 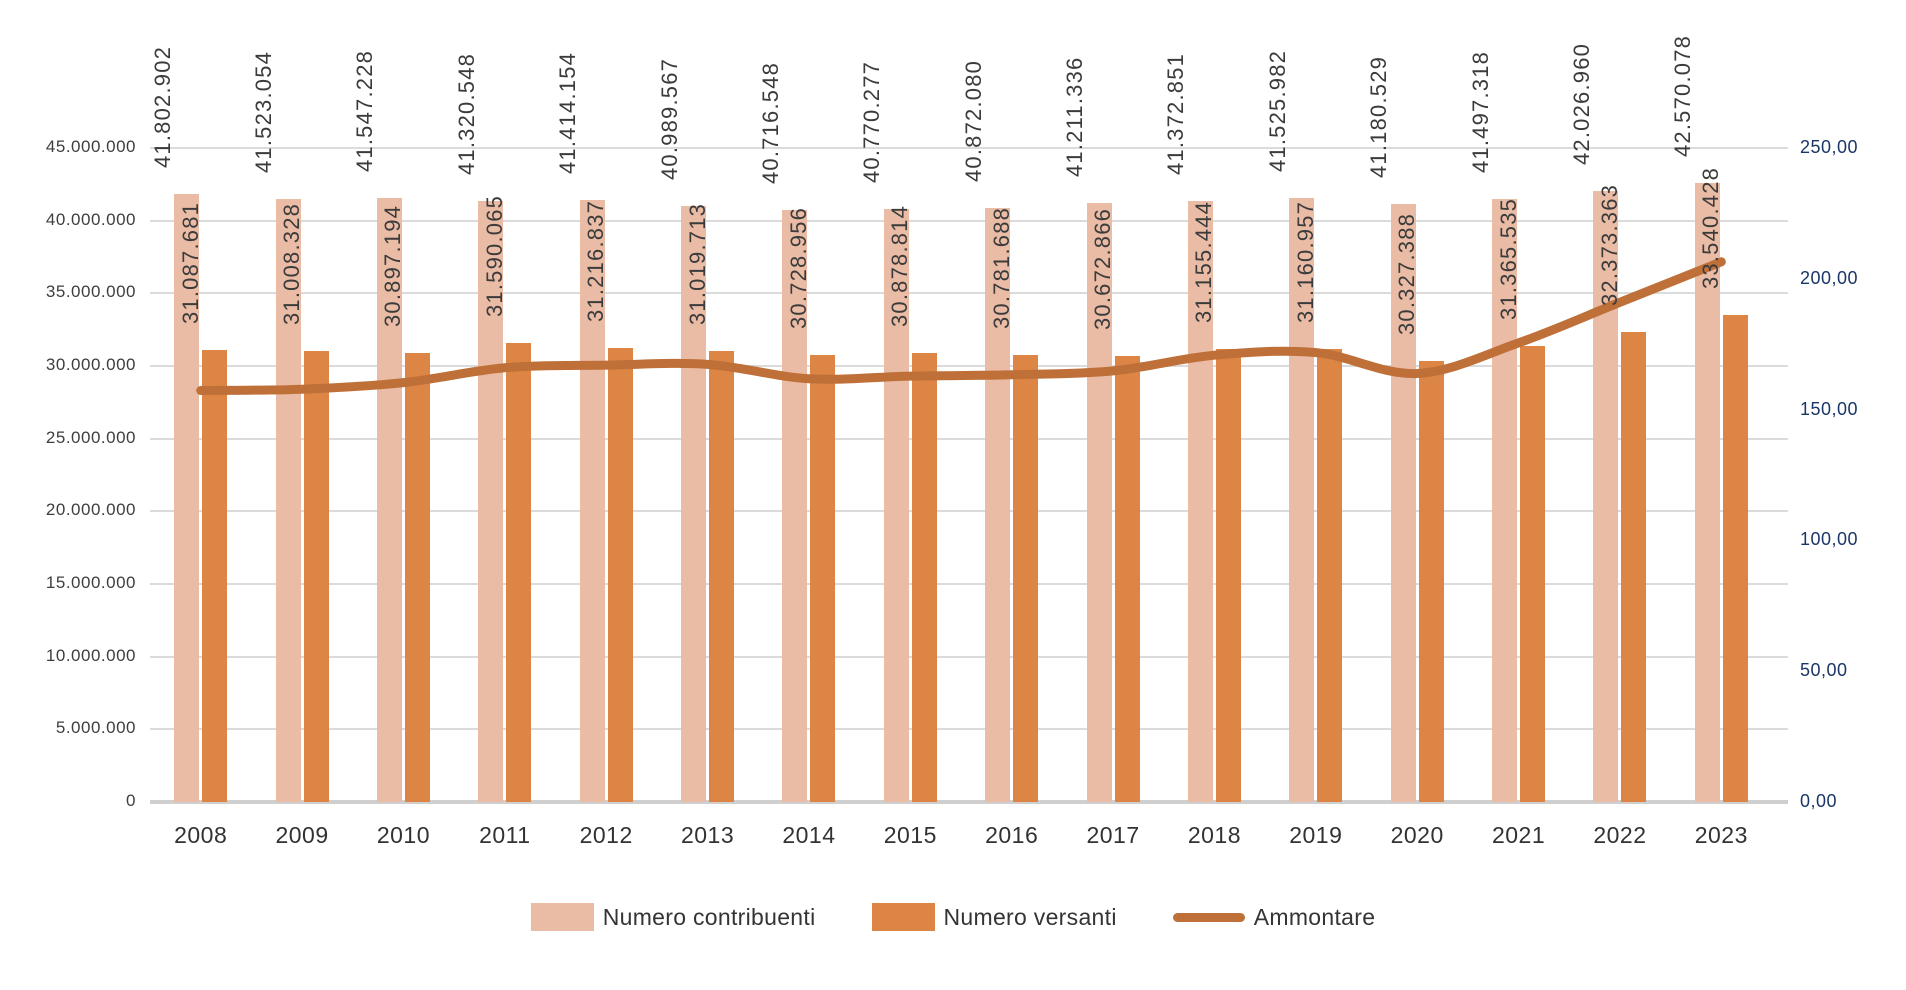 What do you see at coordinates (910, 835) in the screenshot?
I see `x-axis-label: 2015` at bounding box center [910, 835].